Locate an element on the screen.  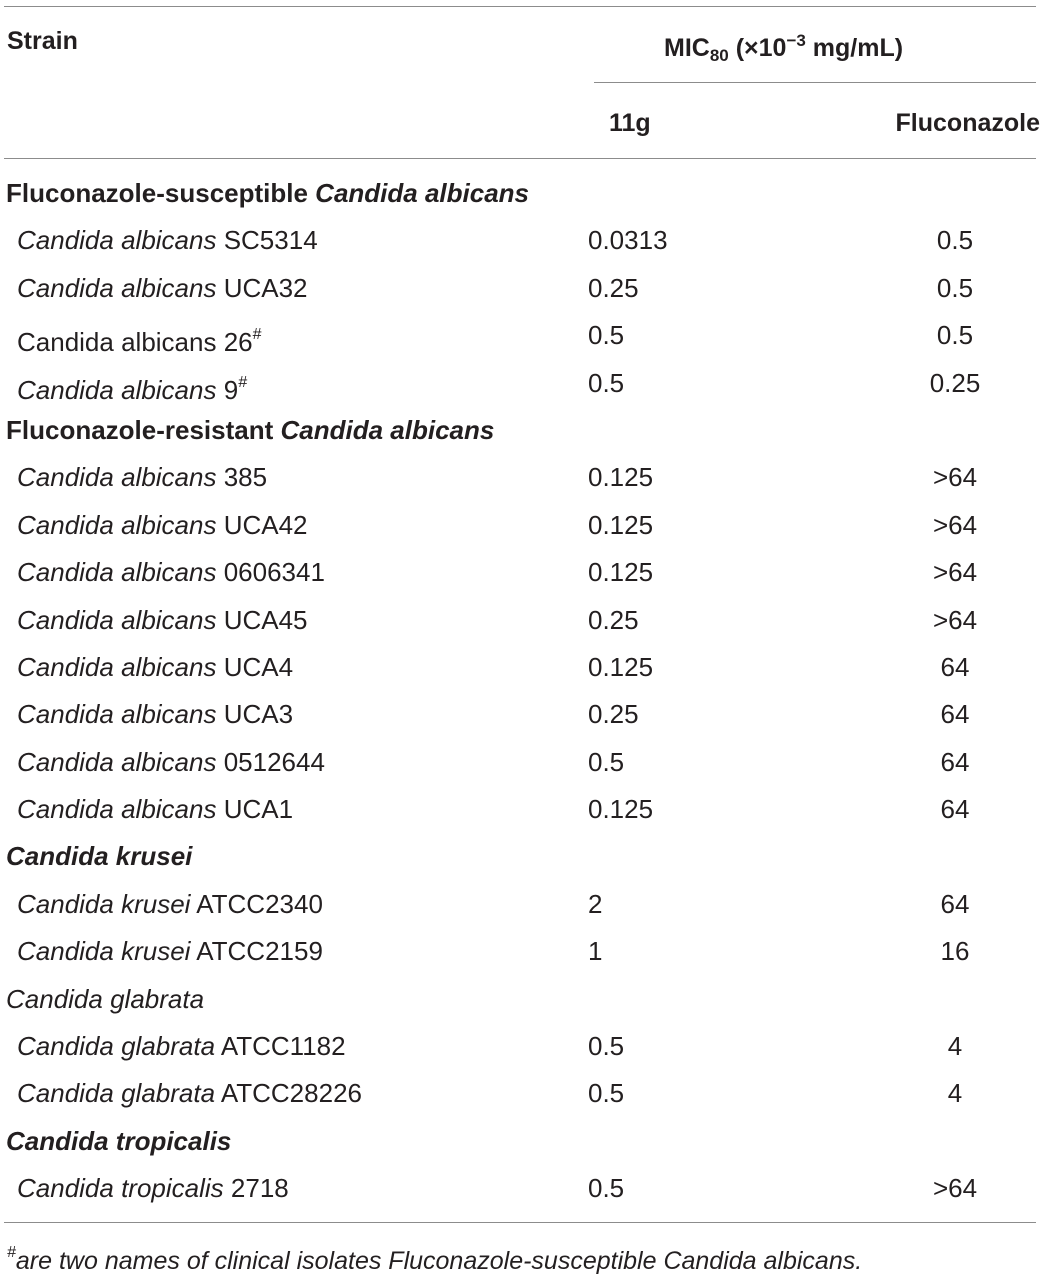
table-row: Candida glabrata ATCC1182 0.5 4 is located at coordinates (523, 1046).